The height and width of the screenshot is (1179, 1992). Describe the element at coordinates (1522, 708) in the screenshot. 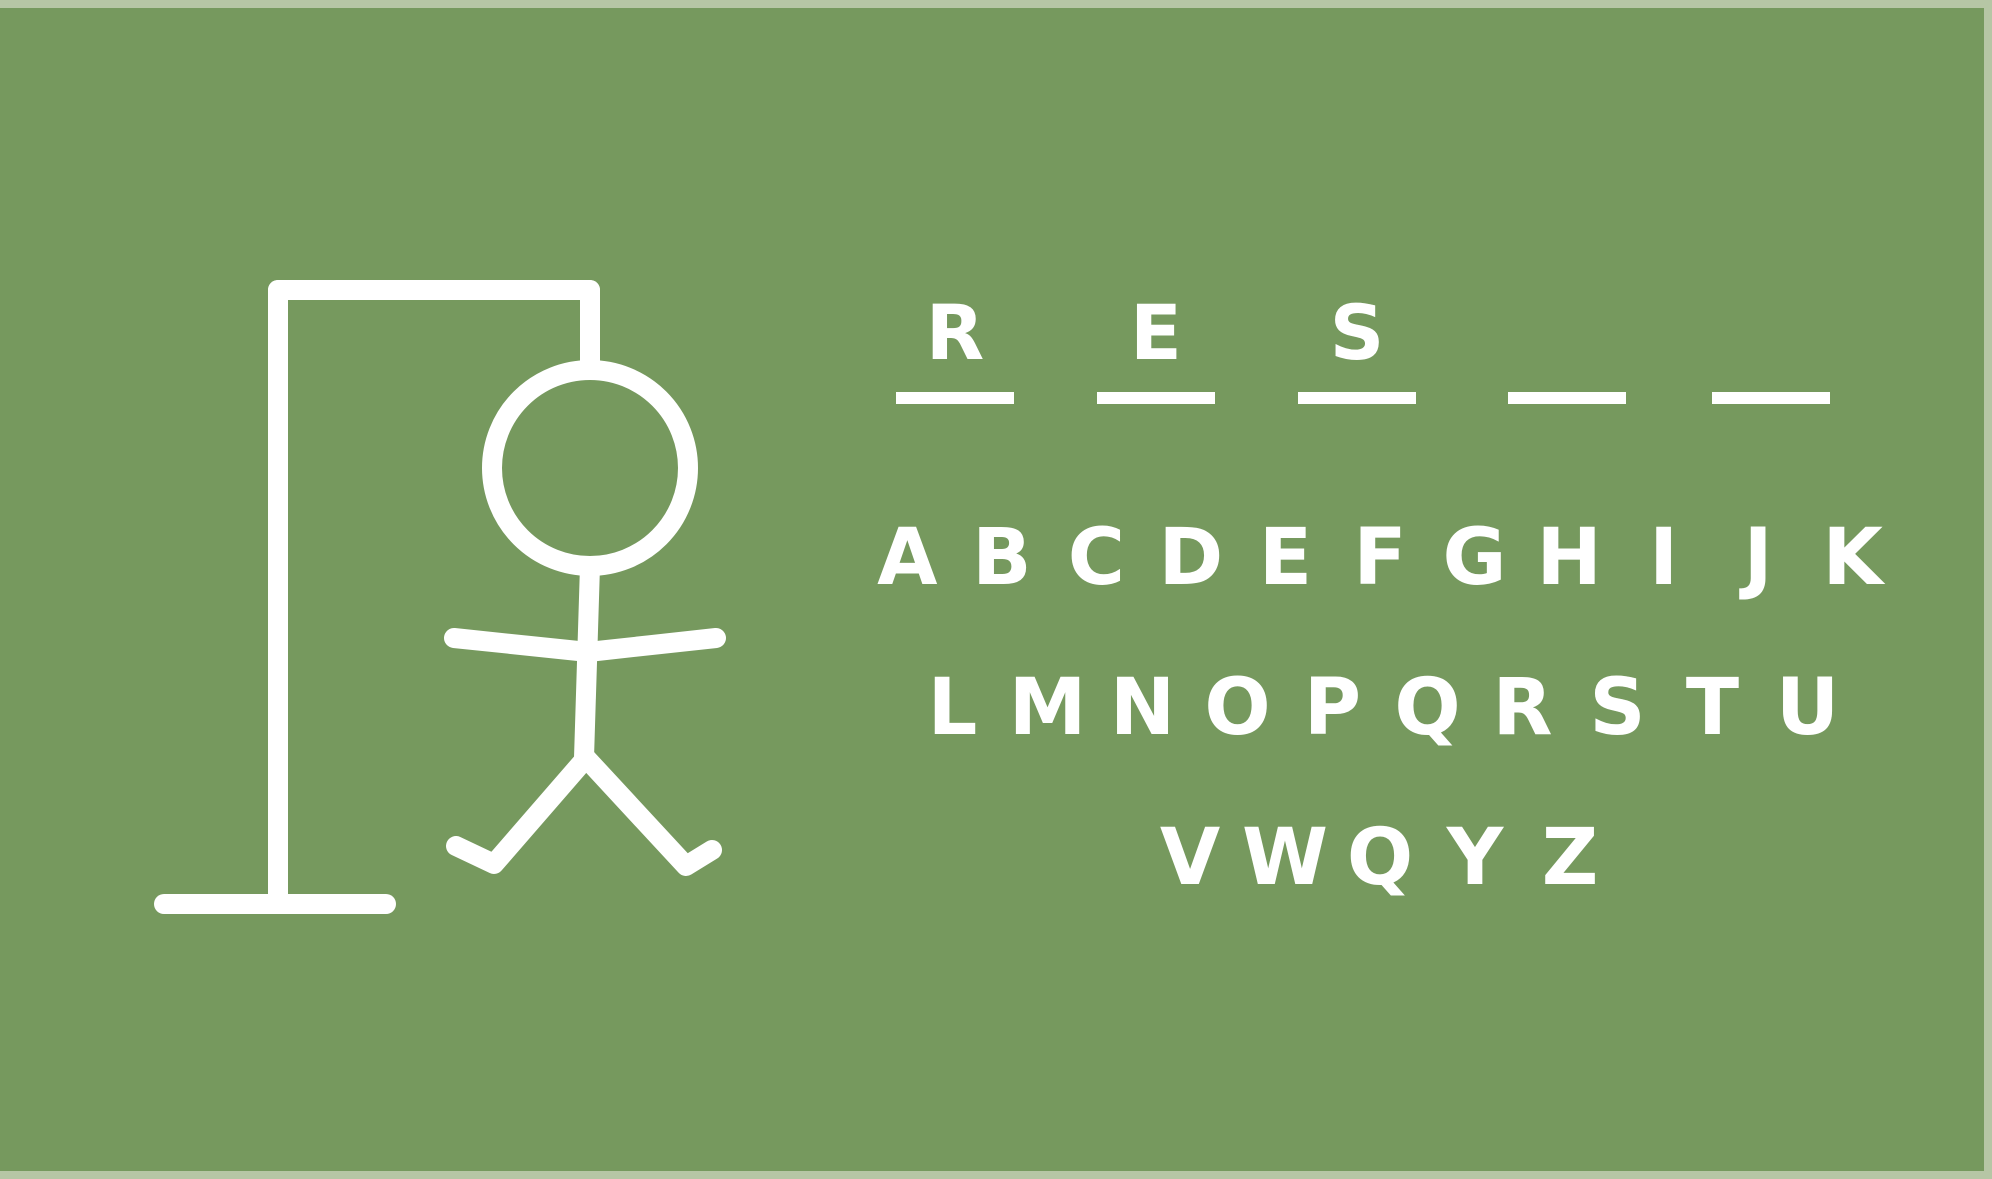

I see `letter-key: R` at that location.